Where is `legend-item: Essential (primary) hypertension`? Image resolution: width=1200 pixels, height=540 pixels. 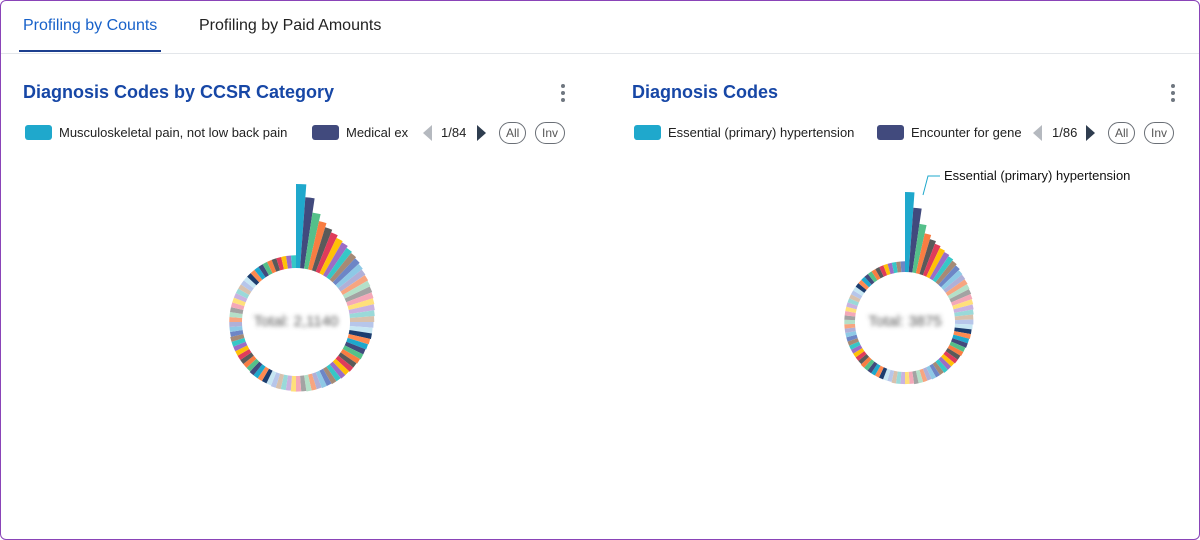
legend-item: Essential (primary) hypertension is located at coordinates (751, 133).